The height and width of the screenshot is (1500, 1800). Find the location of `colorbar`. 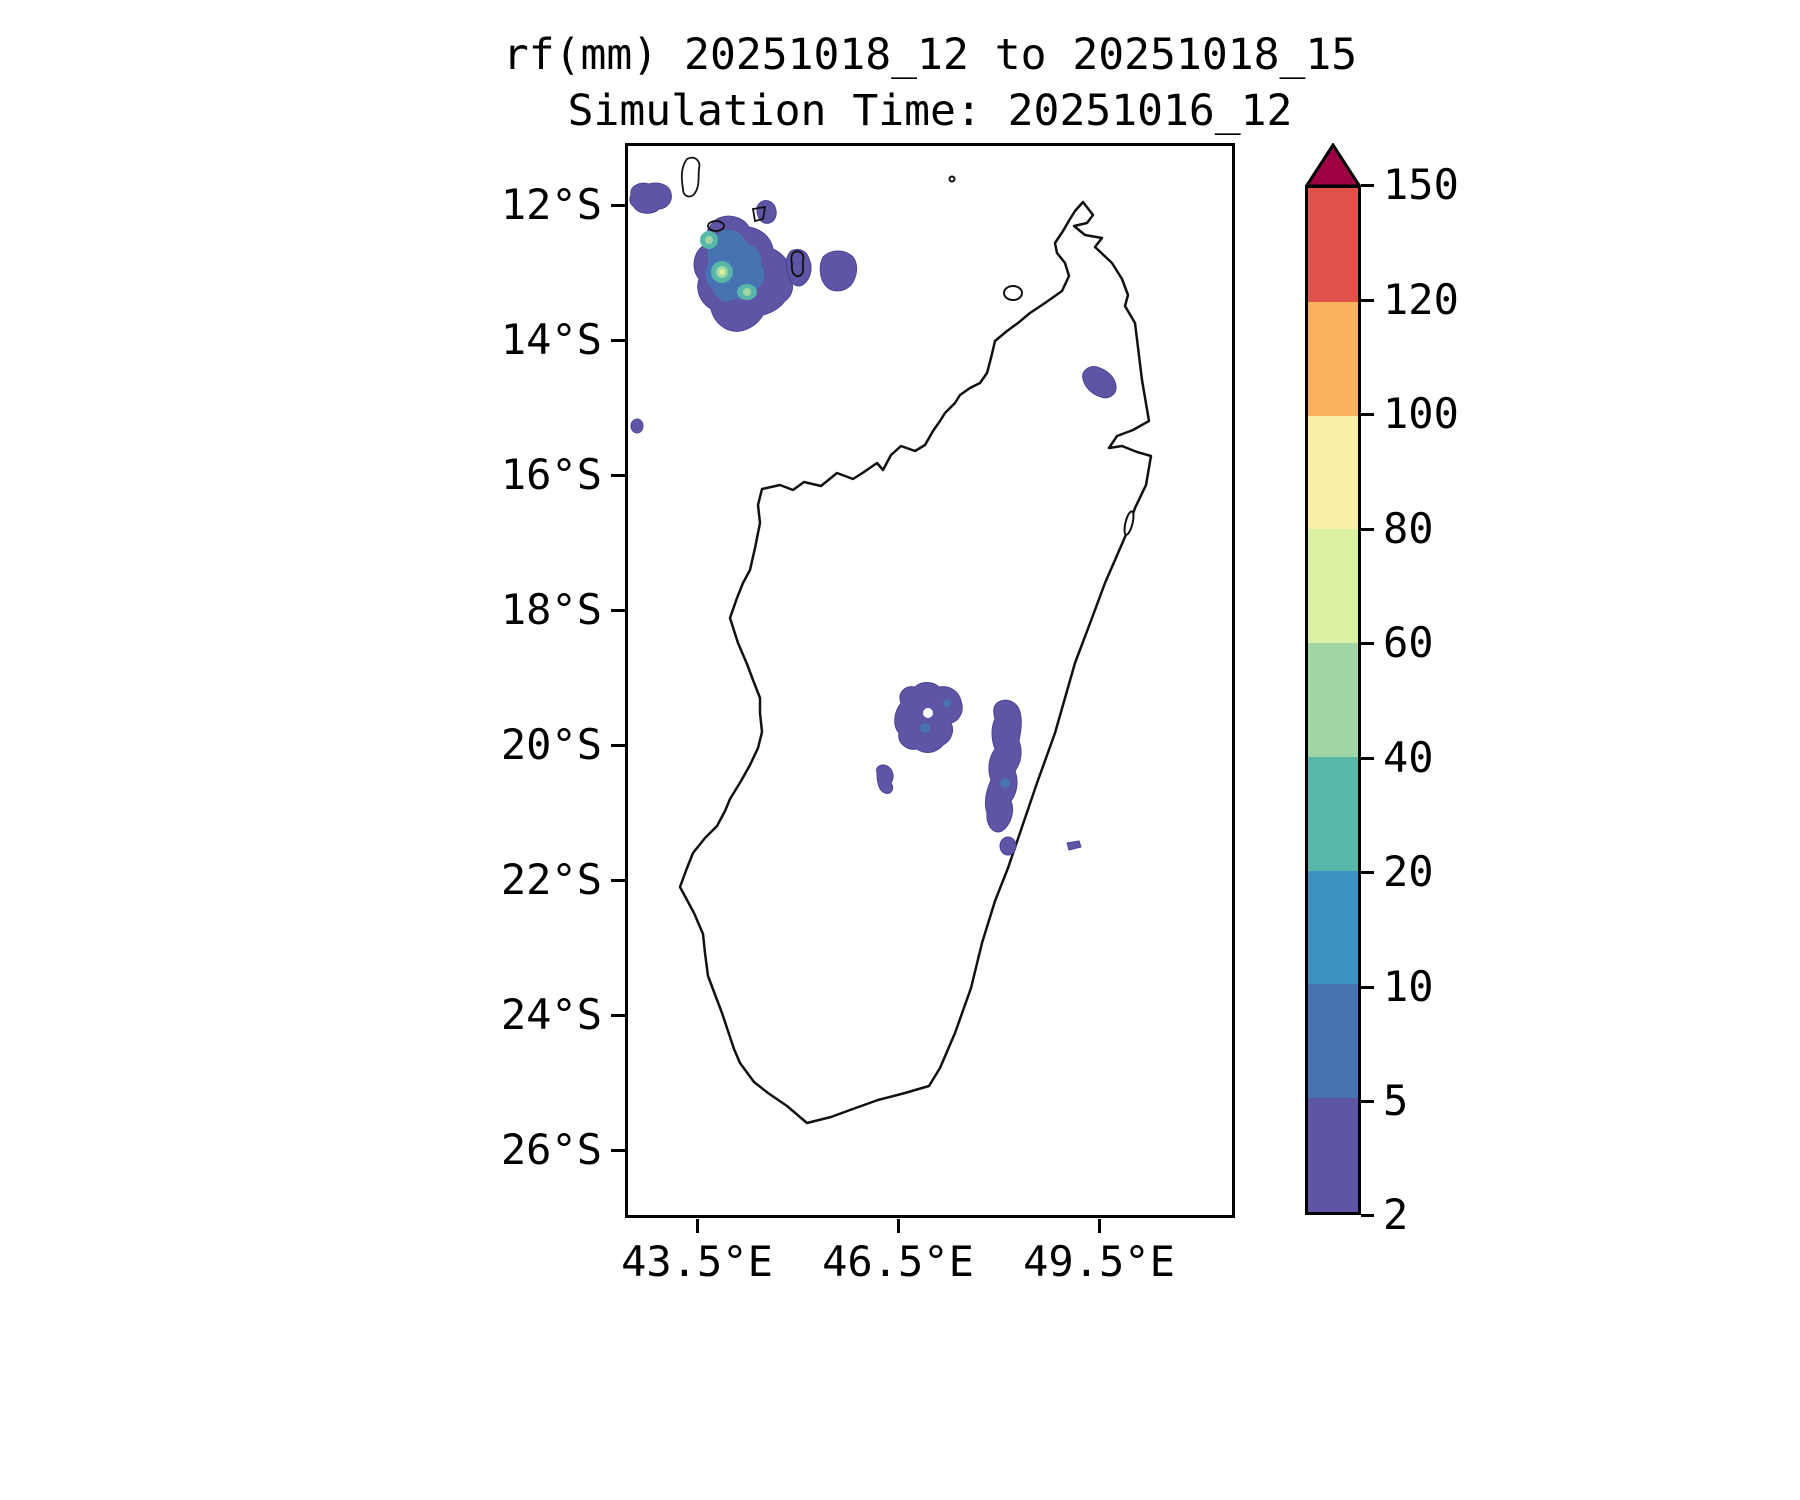

colorbar is located at coordinates (1333, 679).